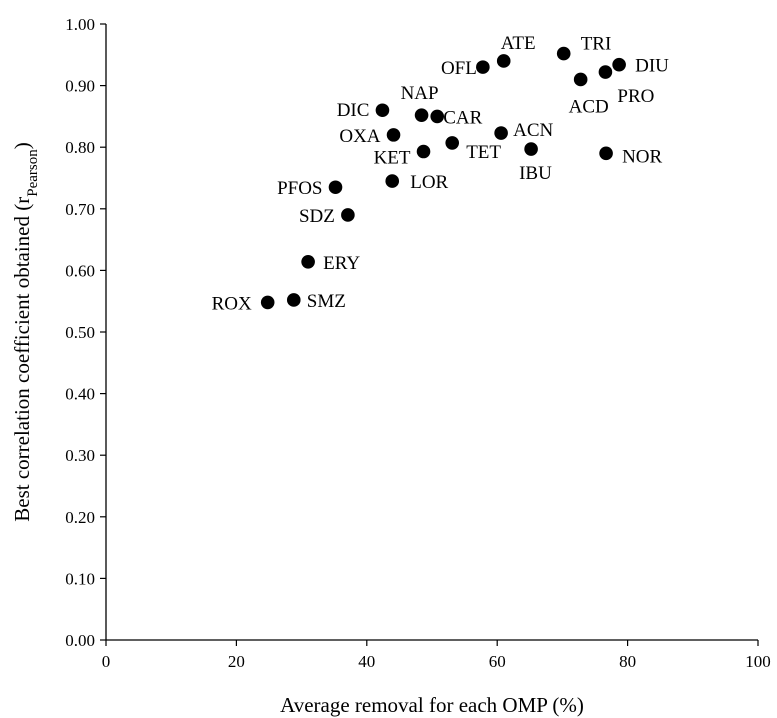 The image size is (777, 718). I want to click on data-point-ket, so click(423, 151).